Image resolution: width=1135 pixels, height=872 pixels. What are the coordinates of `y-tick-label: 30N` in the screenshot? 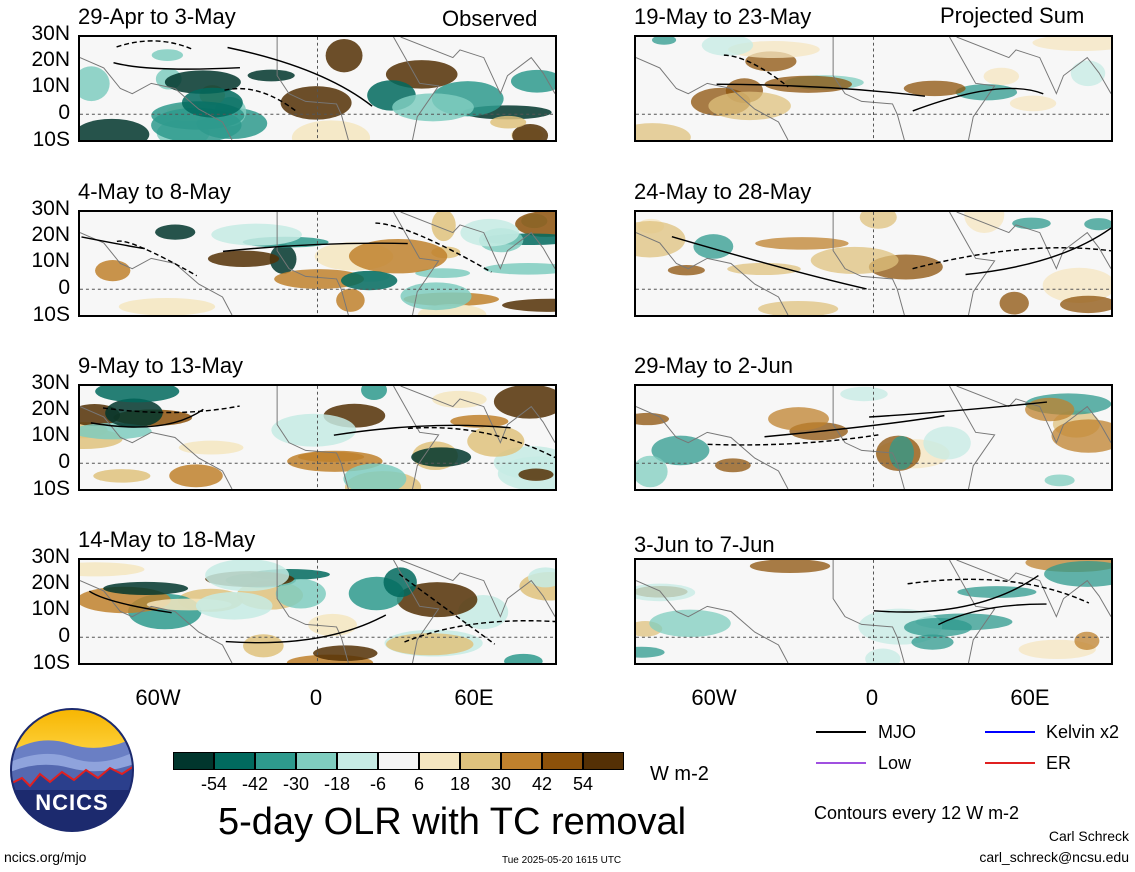 It's located at (50, 208).